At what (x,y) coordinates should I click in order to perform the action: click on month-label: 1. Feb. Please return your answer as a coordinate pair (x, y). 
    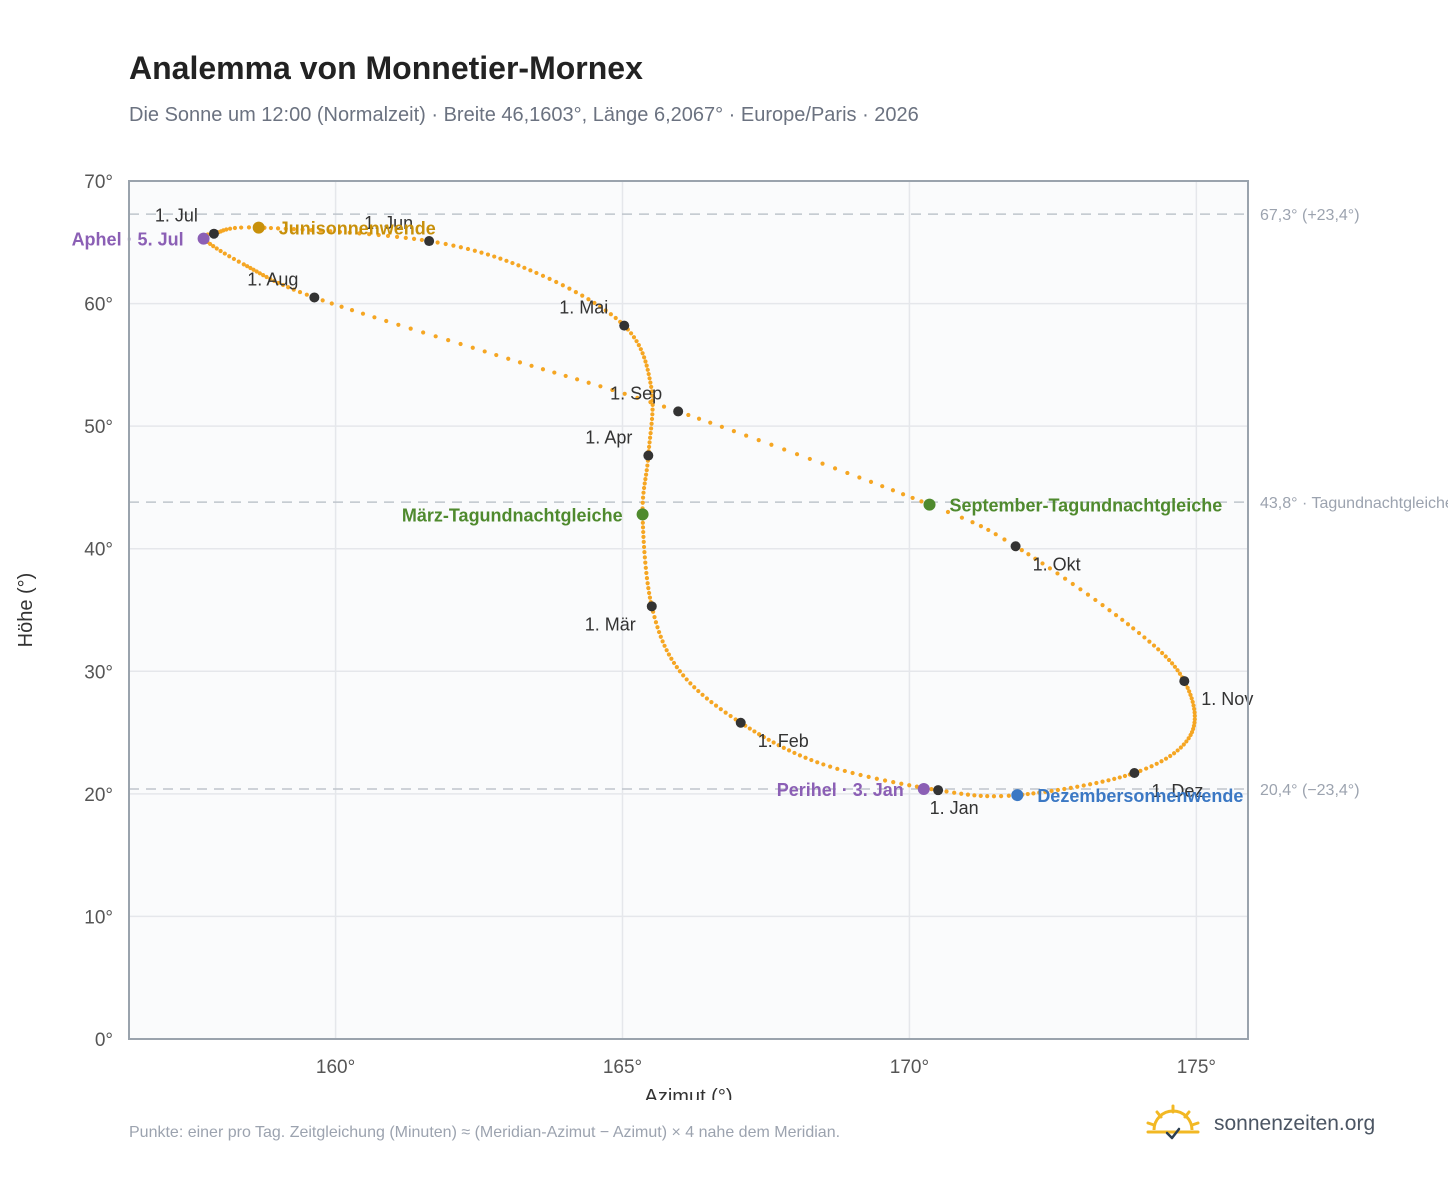
    Looking at the image, I should click on (783, 741).